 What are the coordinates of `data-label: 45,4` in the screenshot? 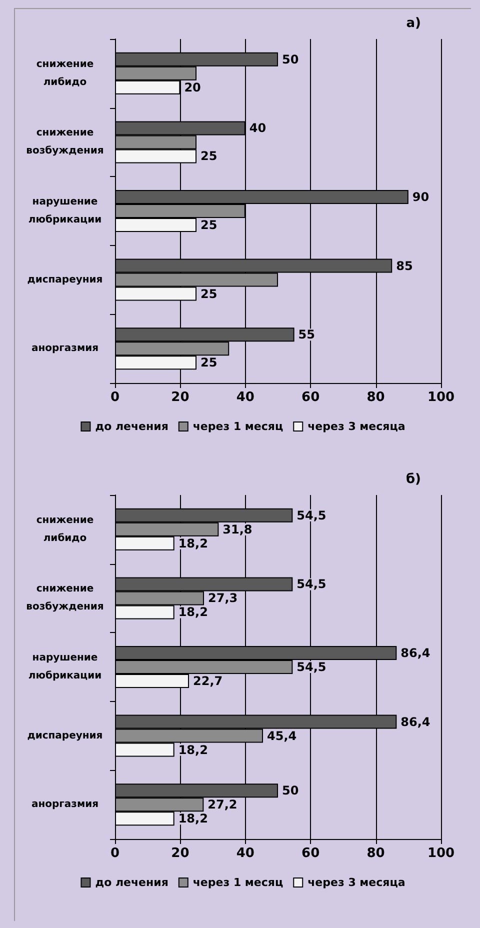 It's located at (282, 735).